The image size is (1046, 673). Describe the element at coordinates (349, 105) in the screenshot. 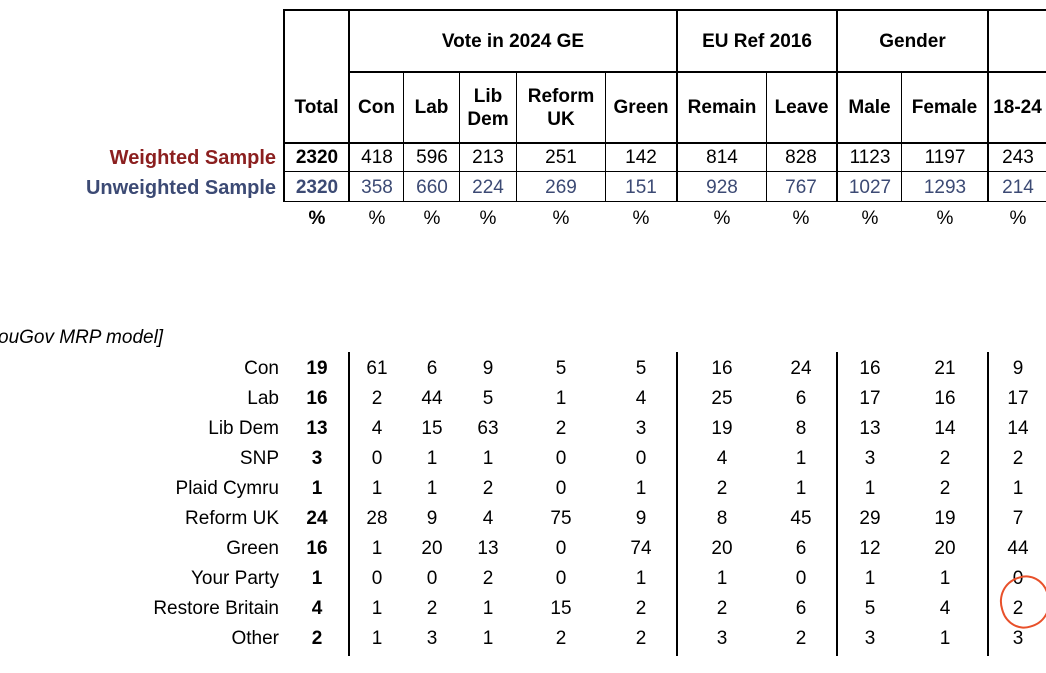

I see `total-divider` at that location.